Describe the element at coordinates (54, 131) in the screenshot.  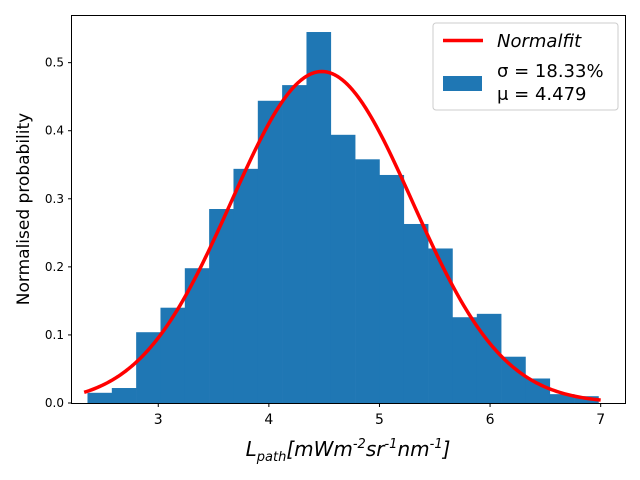
I see `y-tick-label: 0.4` at that location.